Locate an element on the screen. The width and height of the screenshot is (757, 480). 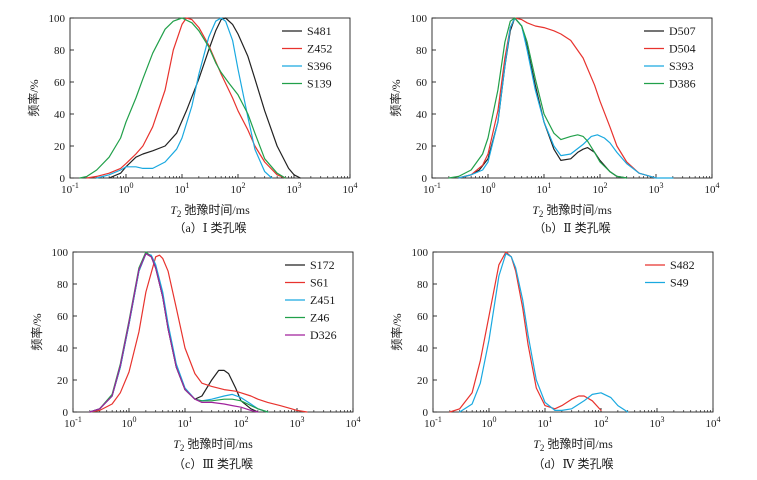
panel-caption: （a）Ⅰ 类孔喉 is located at coordinates (209, 228).